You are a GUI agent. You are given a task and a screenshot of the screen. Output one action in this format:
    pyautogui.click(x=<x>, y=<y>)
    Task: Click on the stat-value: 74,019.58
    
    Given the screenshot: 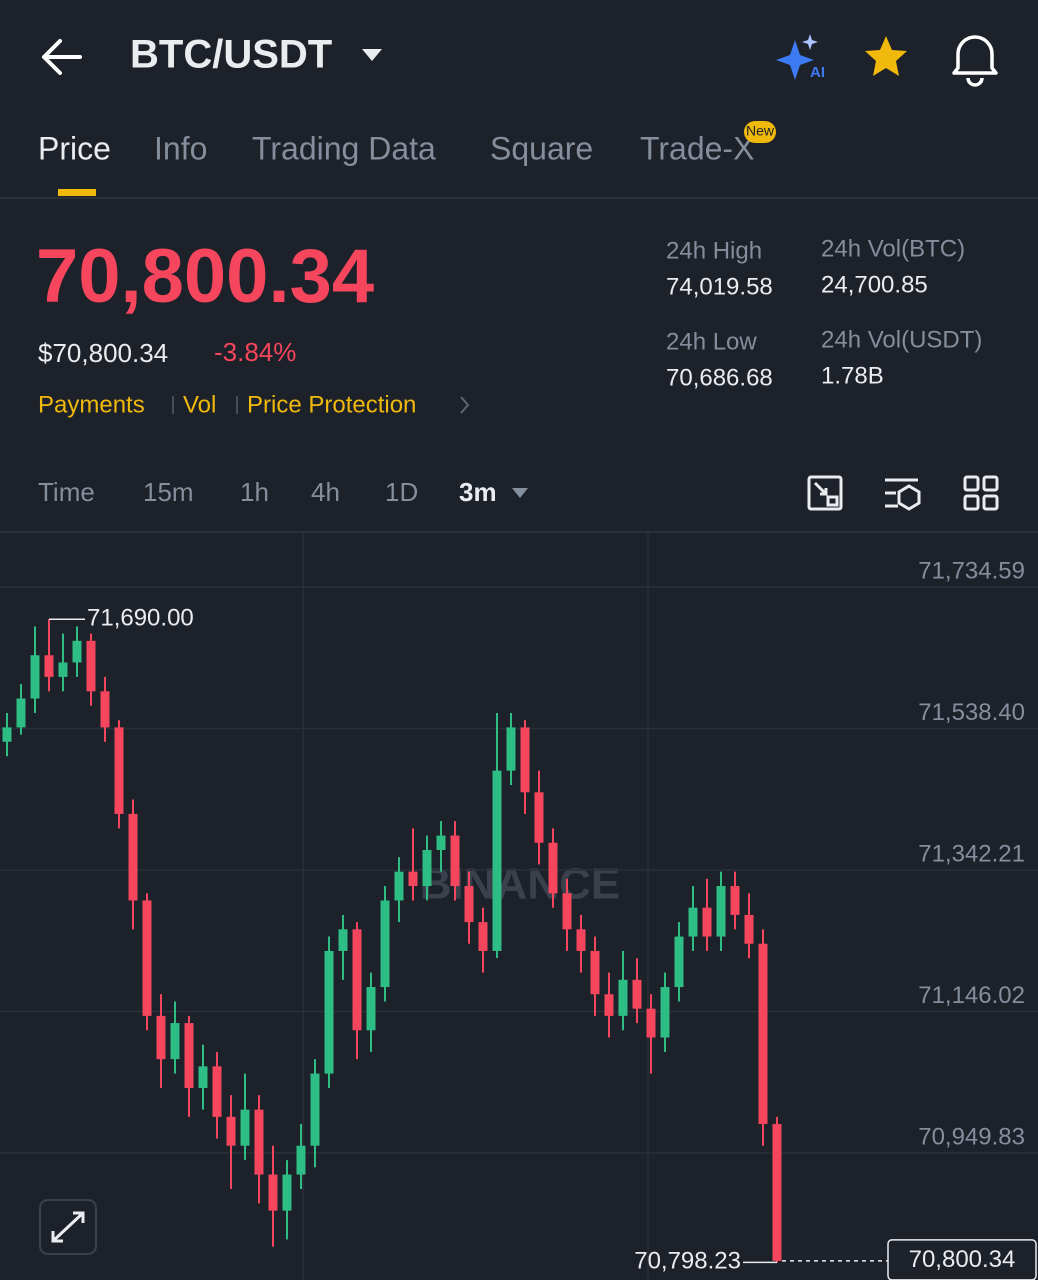 What is the action you would take?
    pyautogui.click(x=719, y=286)
    